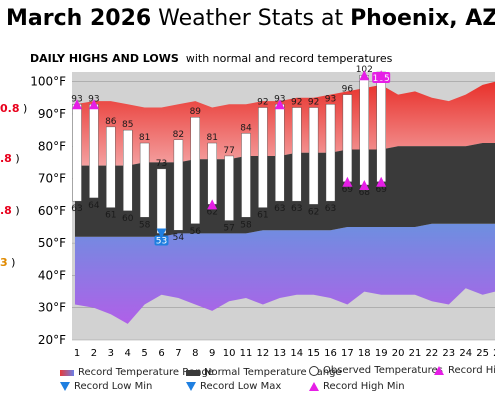  What do you see at coordinates (330, 99) in the screenshot?
I see `high-label: 93` at bounding box center [330, 99].